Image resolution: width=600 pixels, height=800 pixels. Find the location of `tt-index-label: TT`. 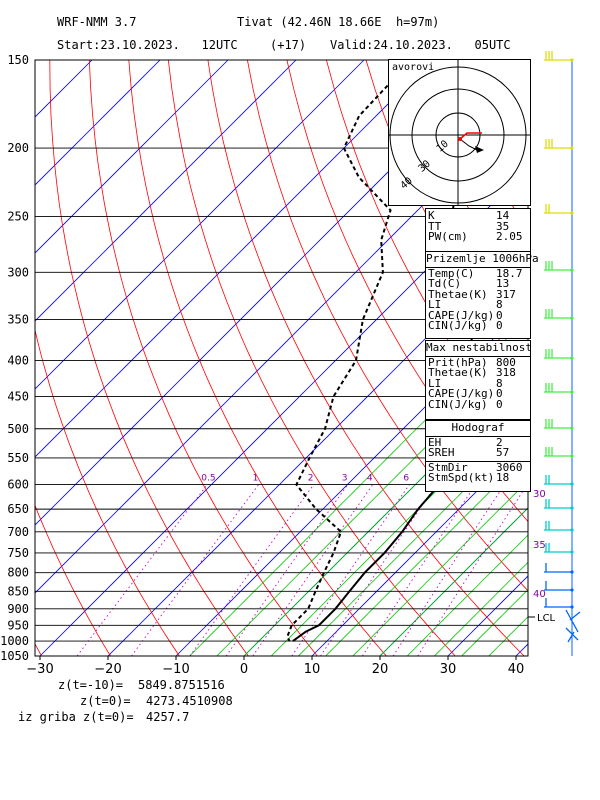

tt-index-label: TT is located at coordinates (435, 226).